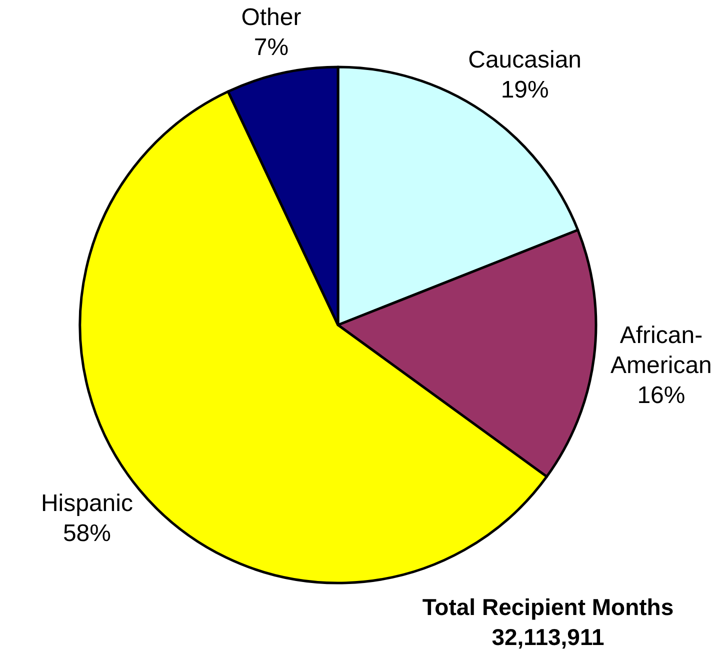 This screenshot has width=717, height=652. Describe the element at coordinates (548, 637) in the screenshot. I see `text: 32,113,911` at that location.